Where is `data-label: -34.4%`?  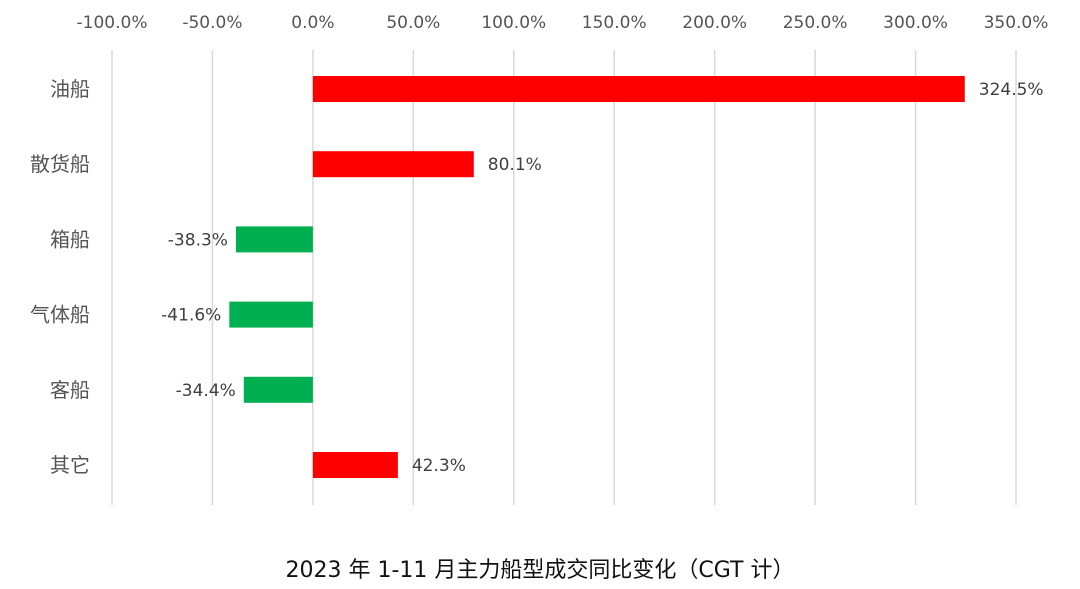
data-label: -34.4% is located at coordinates (206, 391).